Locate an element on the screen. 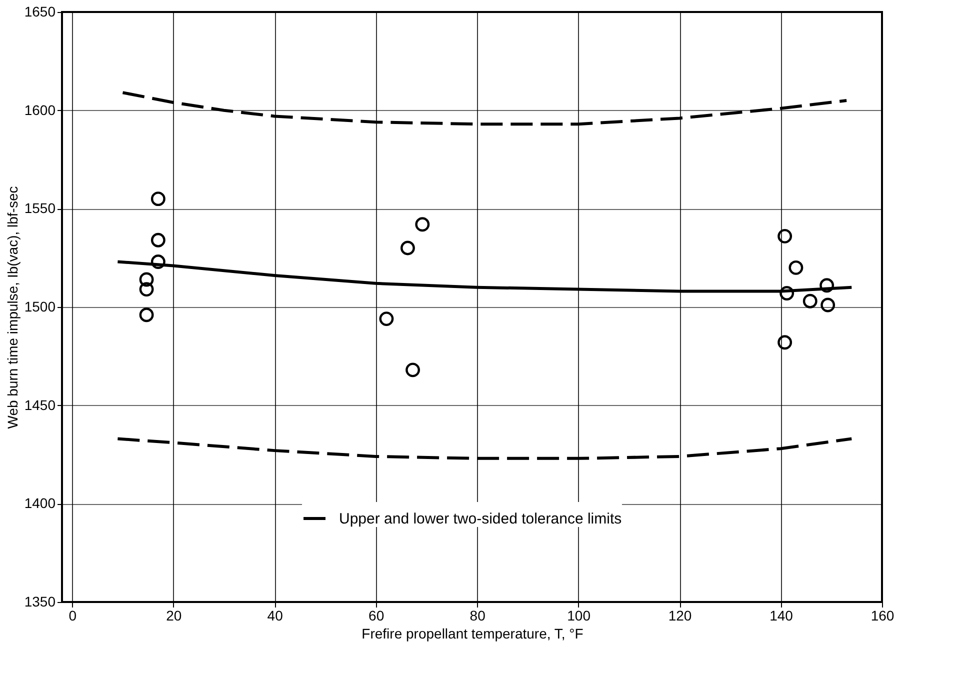 This screenshot has width=956, height=685. x-tick-label: 80 is located at coordinates (478, 616).